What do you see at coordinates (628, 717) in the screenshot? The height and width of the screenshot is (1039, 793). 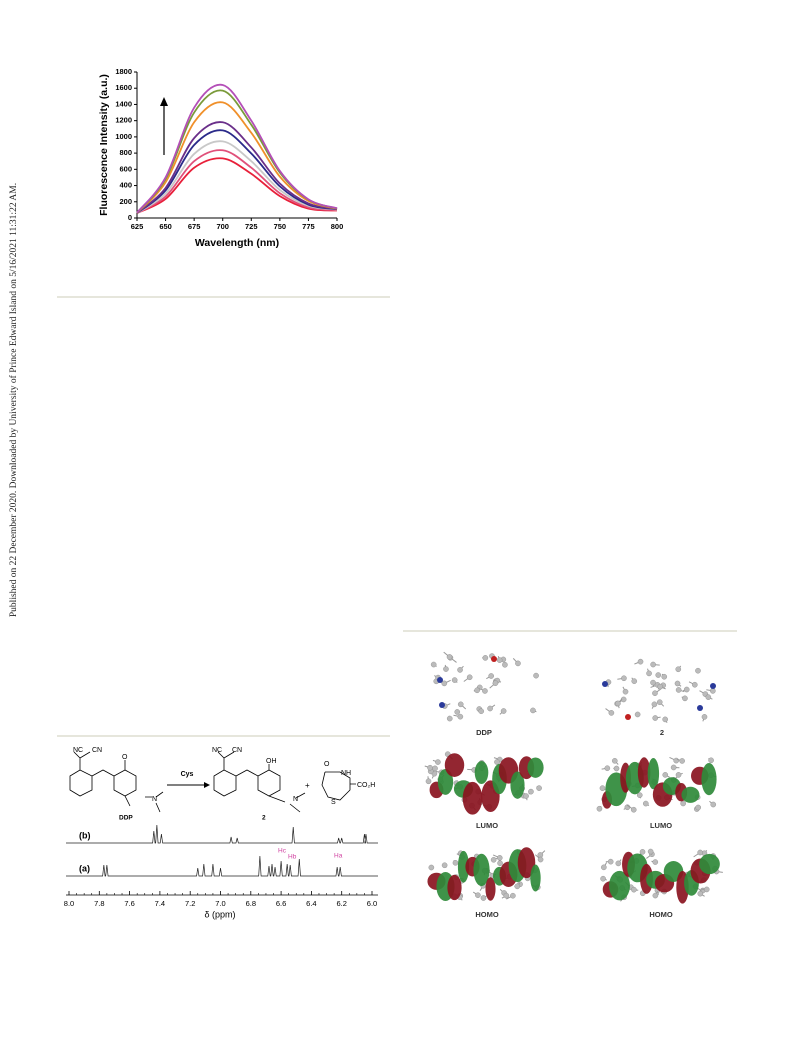 I see `atom-o` at bounding box center [628, 717].